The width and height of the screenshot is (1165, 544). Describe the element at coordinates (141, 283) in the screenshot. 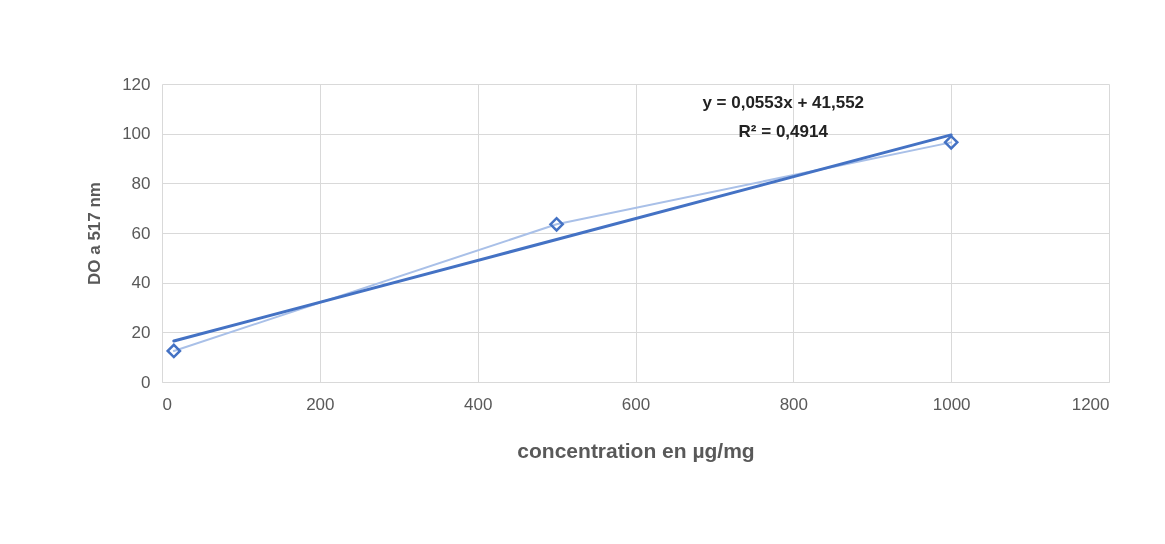

I see `y-tick-label: 40` at that location.